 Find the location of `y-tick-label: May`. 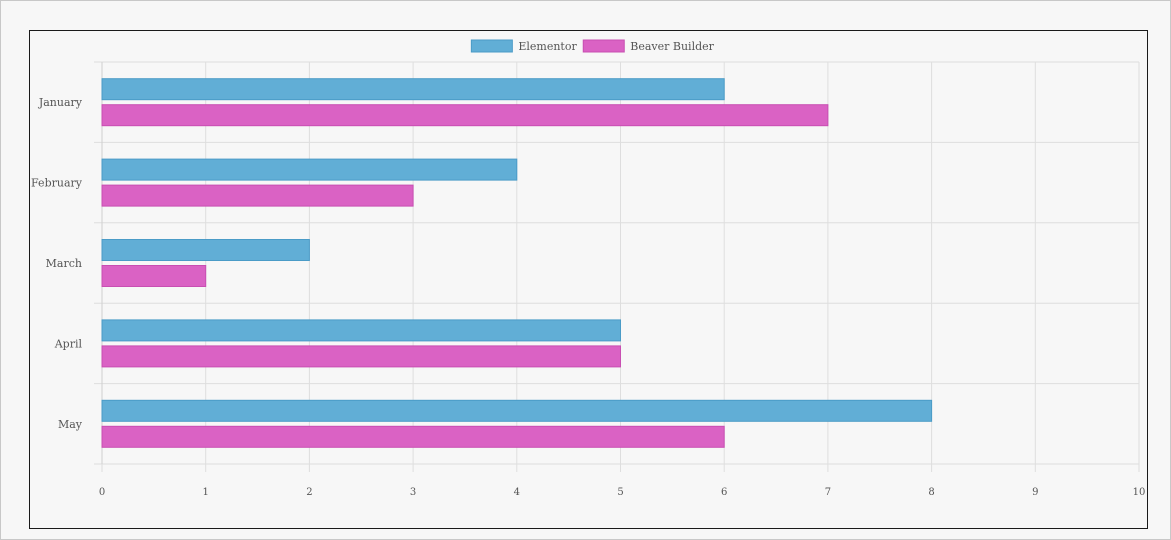

y-tick-label: May is located at coordinates (70, 424).